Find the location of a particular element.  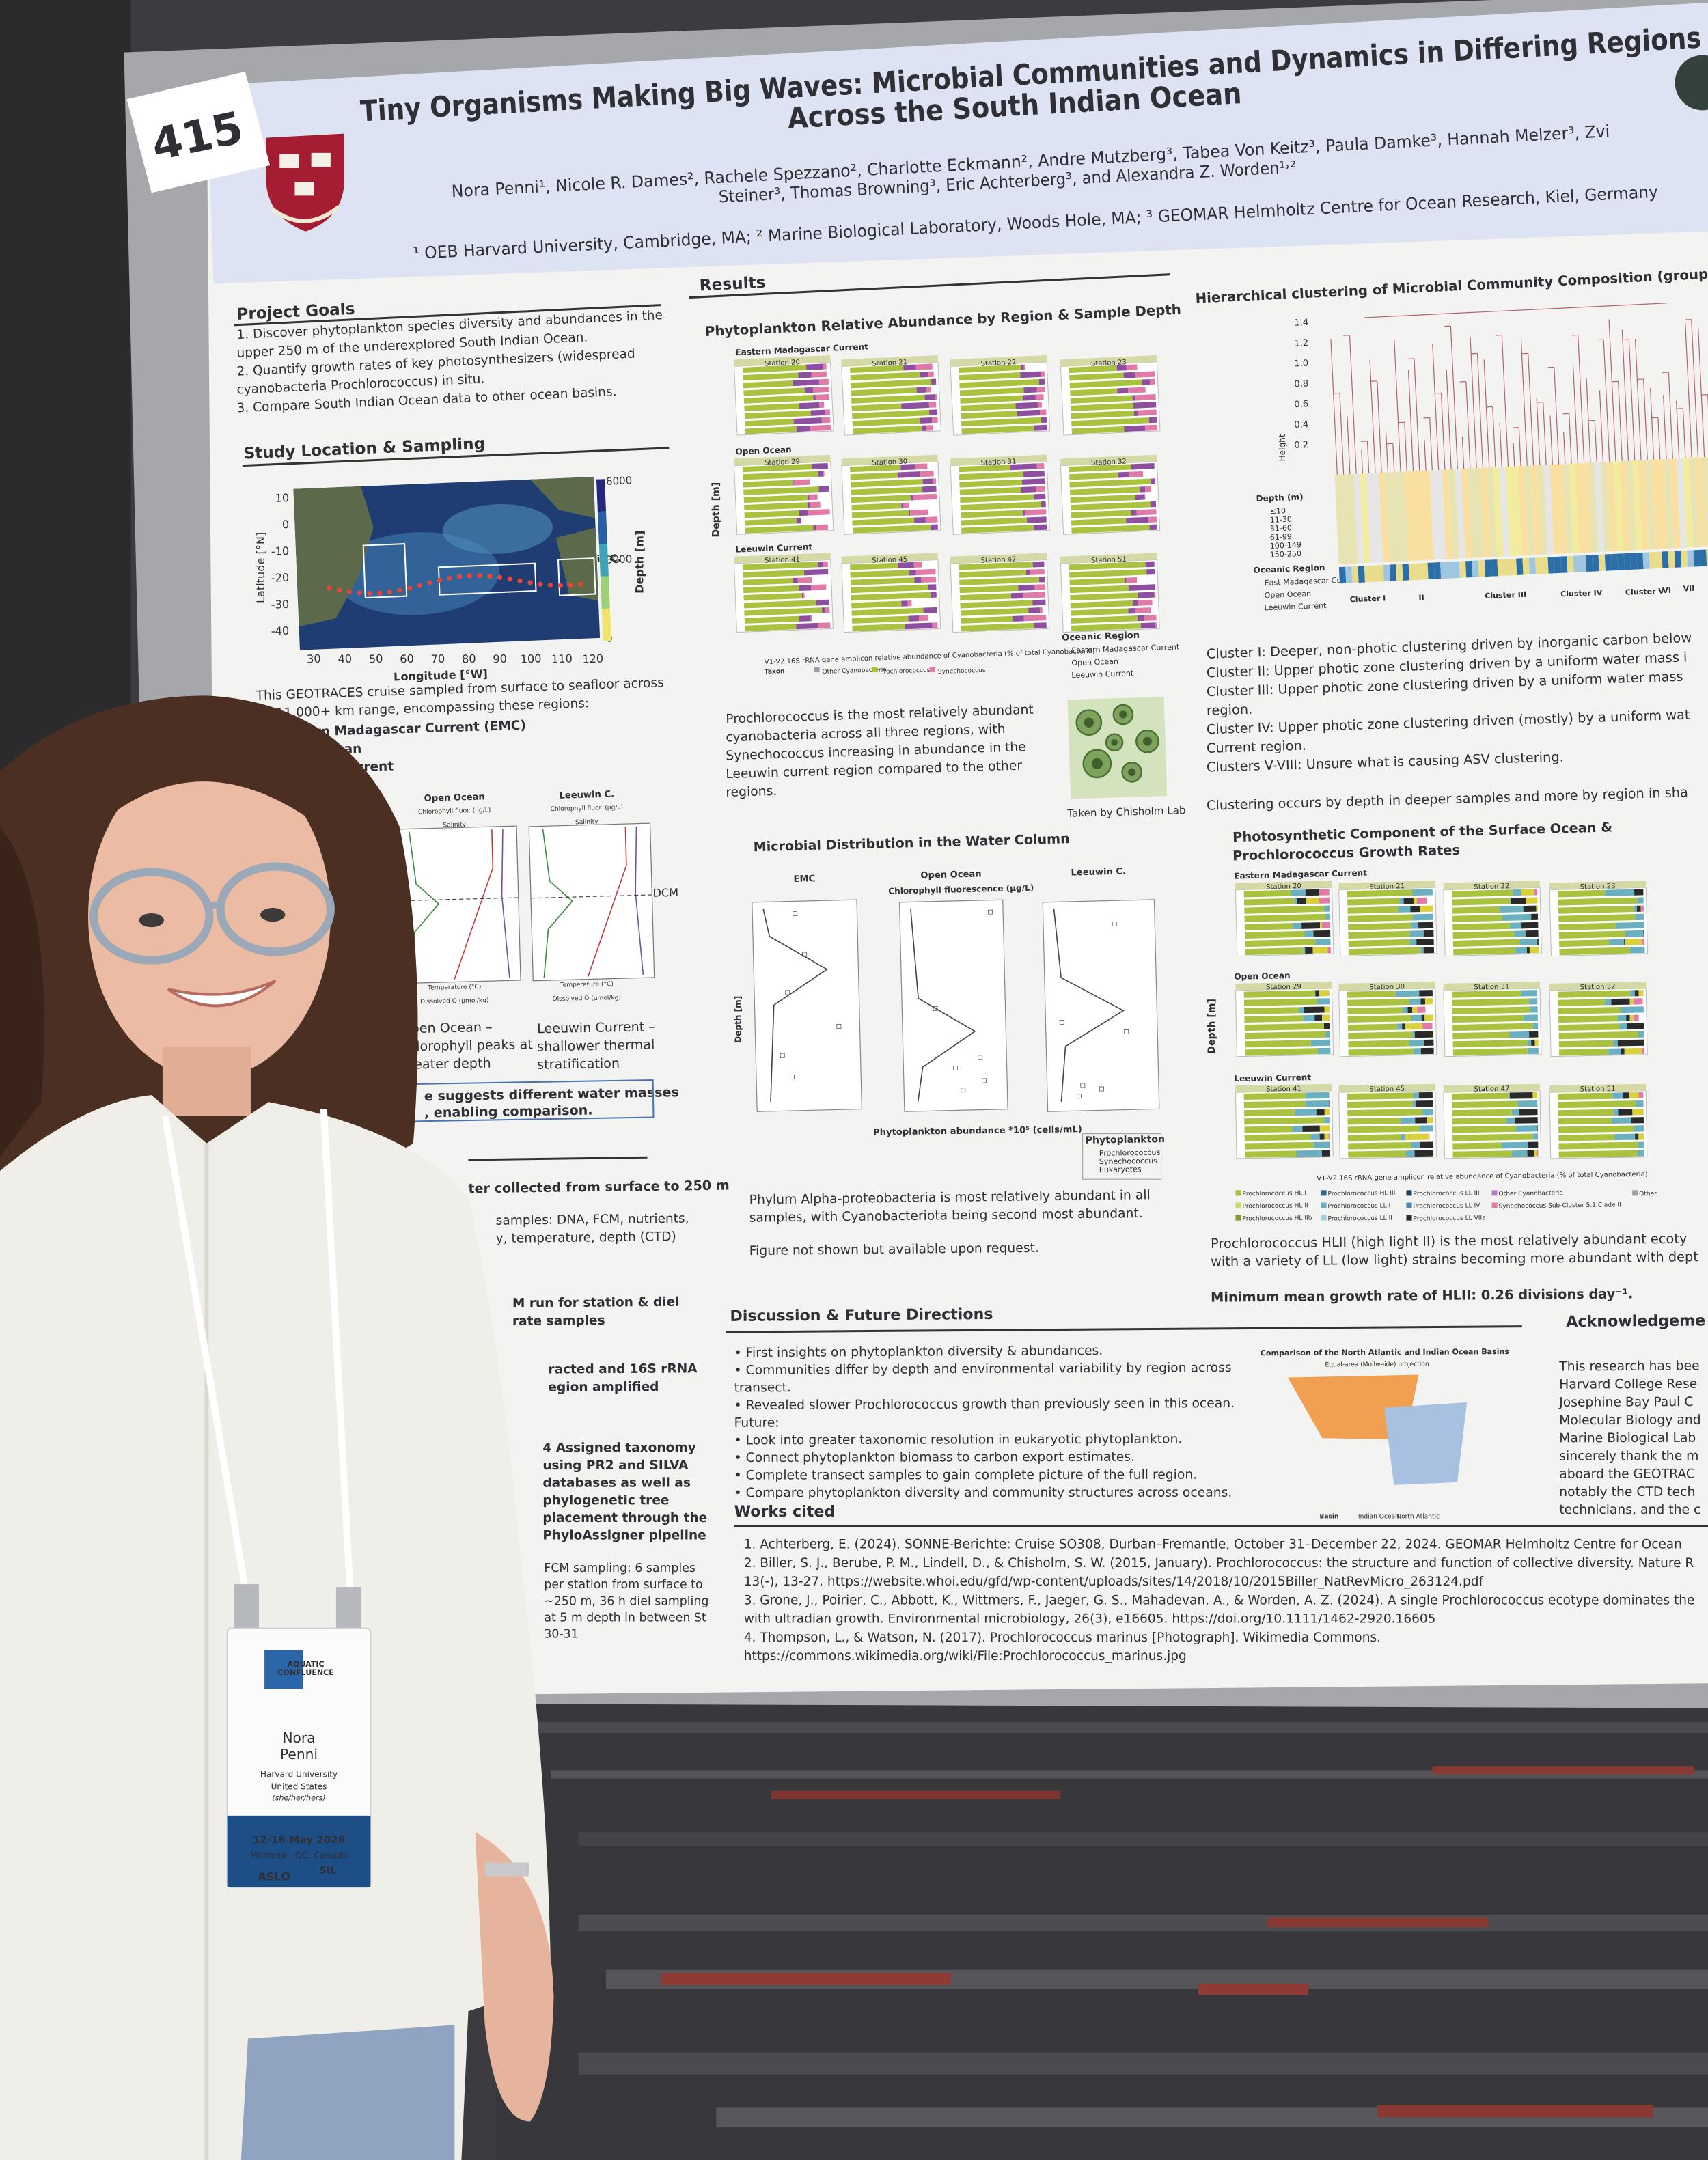

fcm-text: at 5 m depth in between St is located at coordinates (625, 1618).